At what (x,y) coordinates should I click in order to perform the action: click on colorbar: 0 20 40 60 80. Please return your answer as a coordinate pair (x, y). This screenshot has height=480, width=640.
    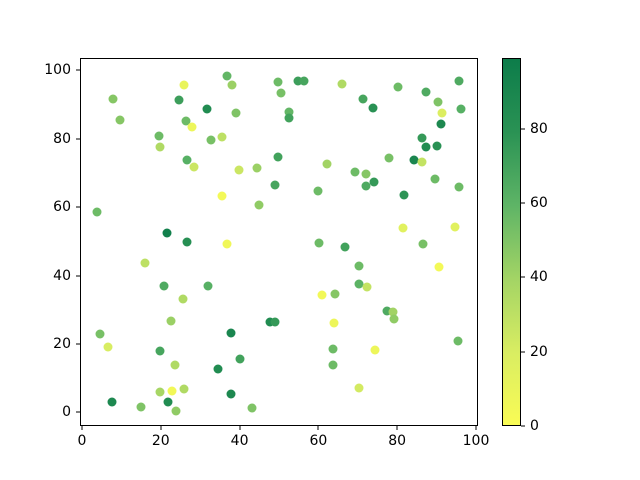
    Looking at the image, I should click on (525, 246).